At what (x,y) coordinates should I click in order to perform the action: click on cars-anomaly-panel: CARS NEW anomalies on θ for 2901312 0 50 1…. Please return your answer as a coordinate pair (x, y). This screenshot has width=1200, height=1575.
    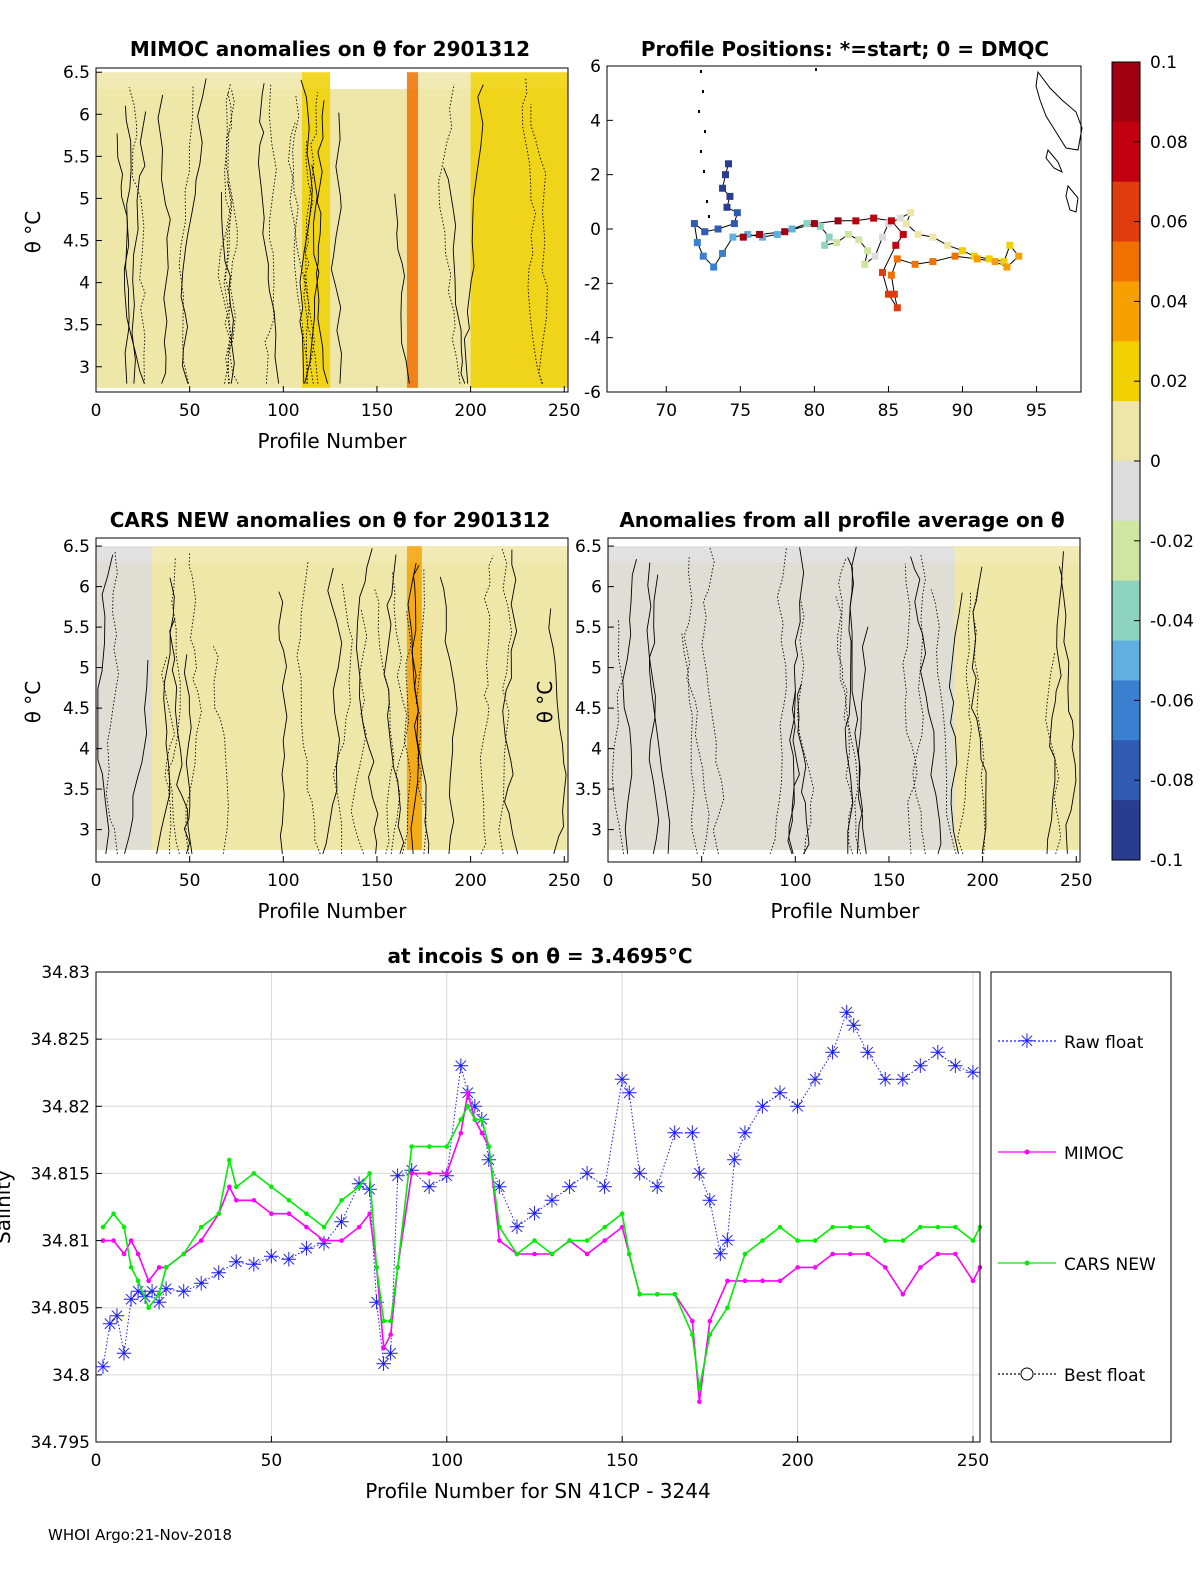
    Looking at the image, I should click on (300, 715).